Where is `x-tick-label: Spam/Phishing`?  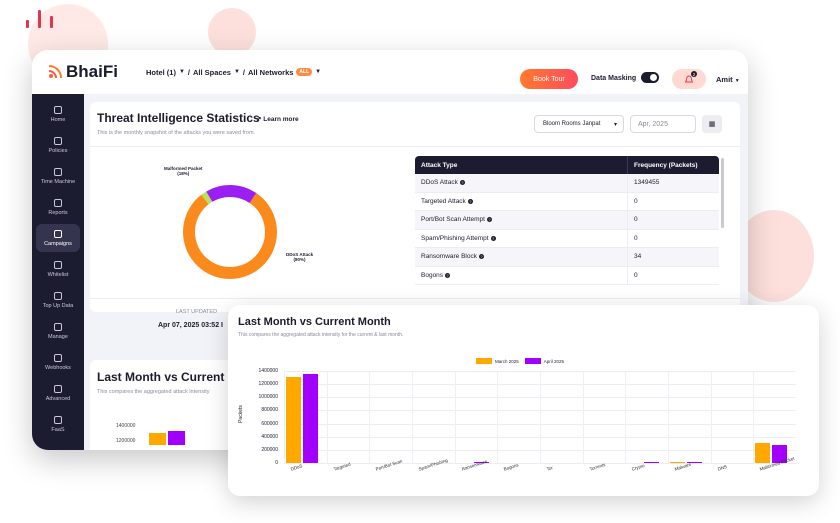
x-tick-label: Spam/Phishing is located at coordinates (433, 464).